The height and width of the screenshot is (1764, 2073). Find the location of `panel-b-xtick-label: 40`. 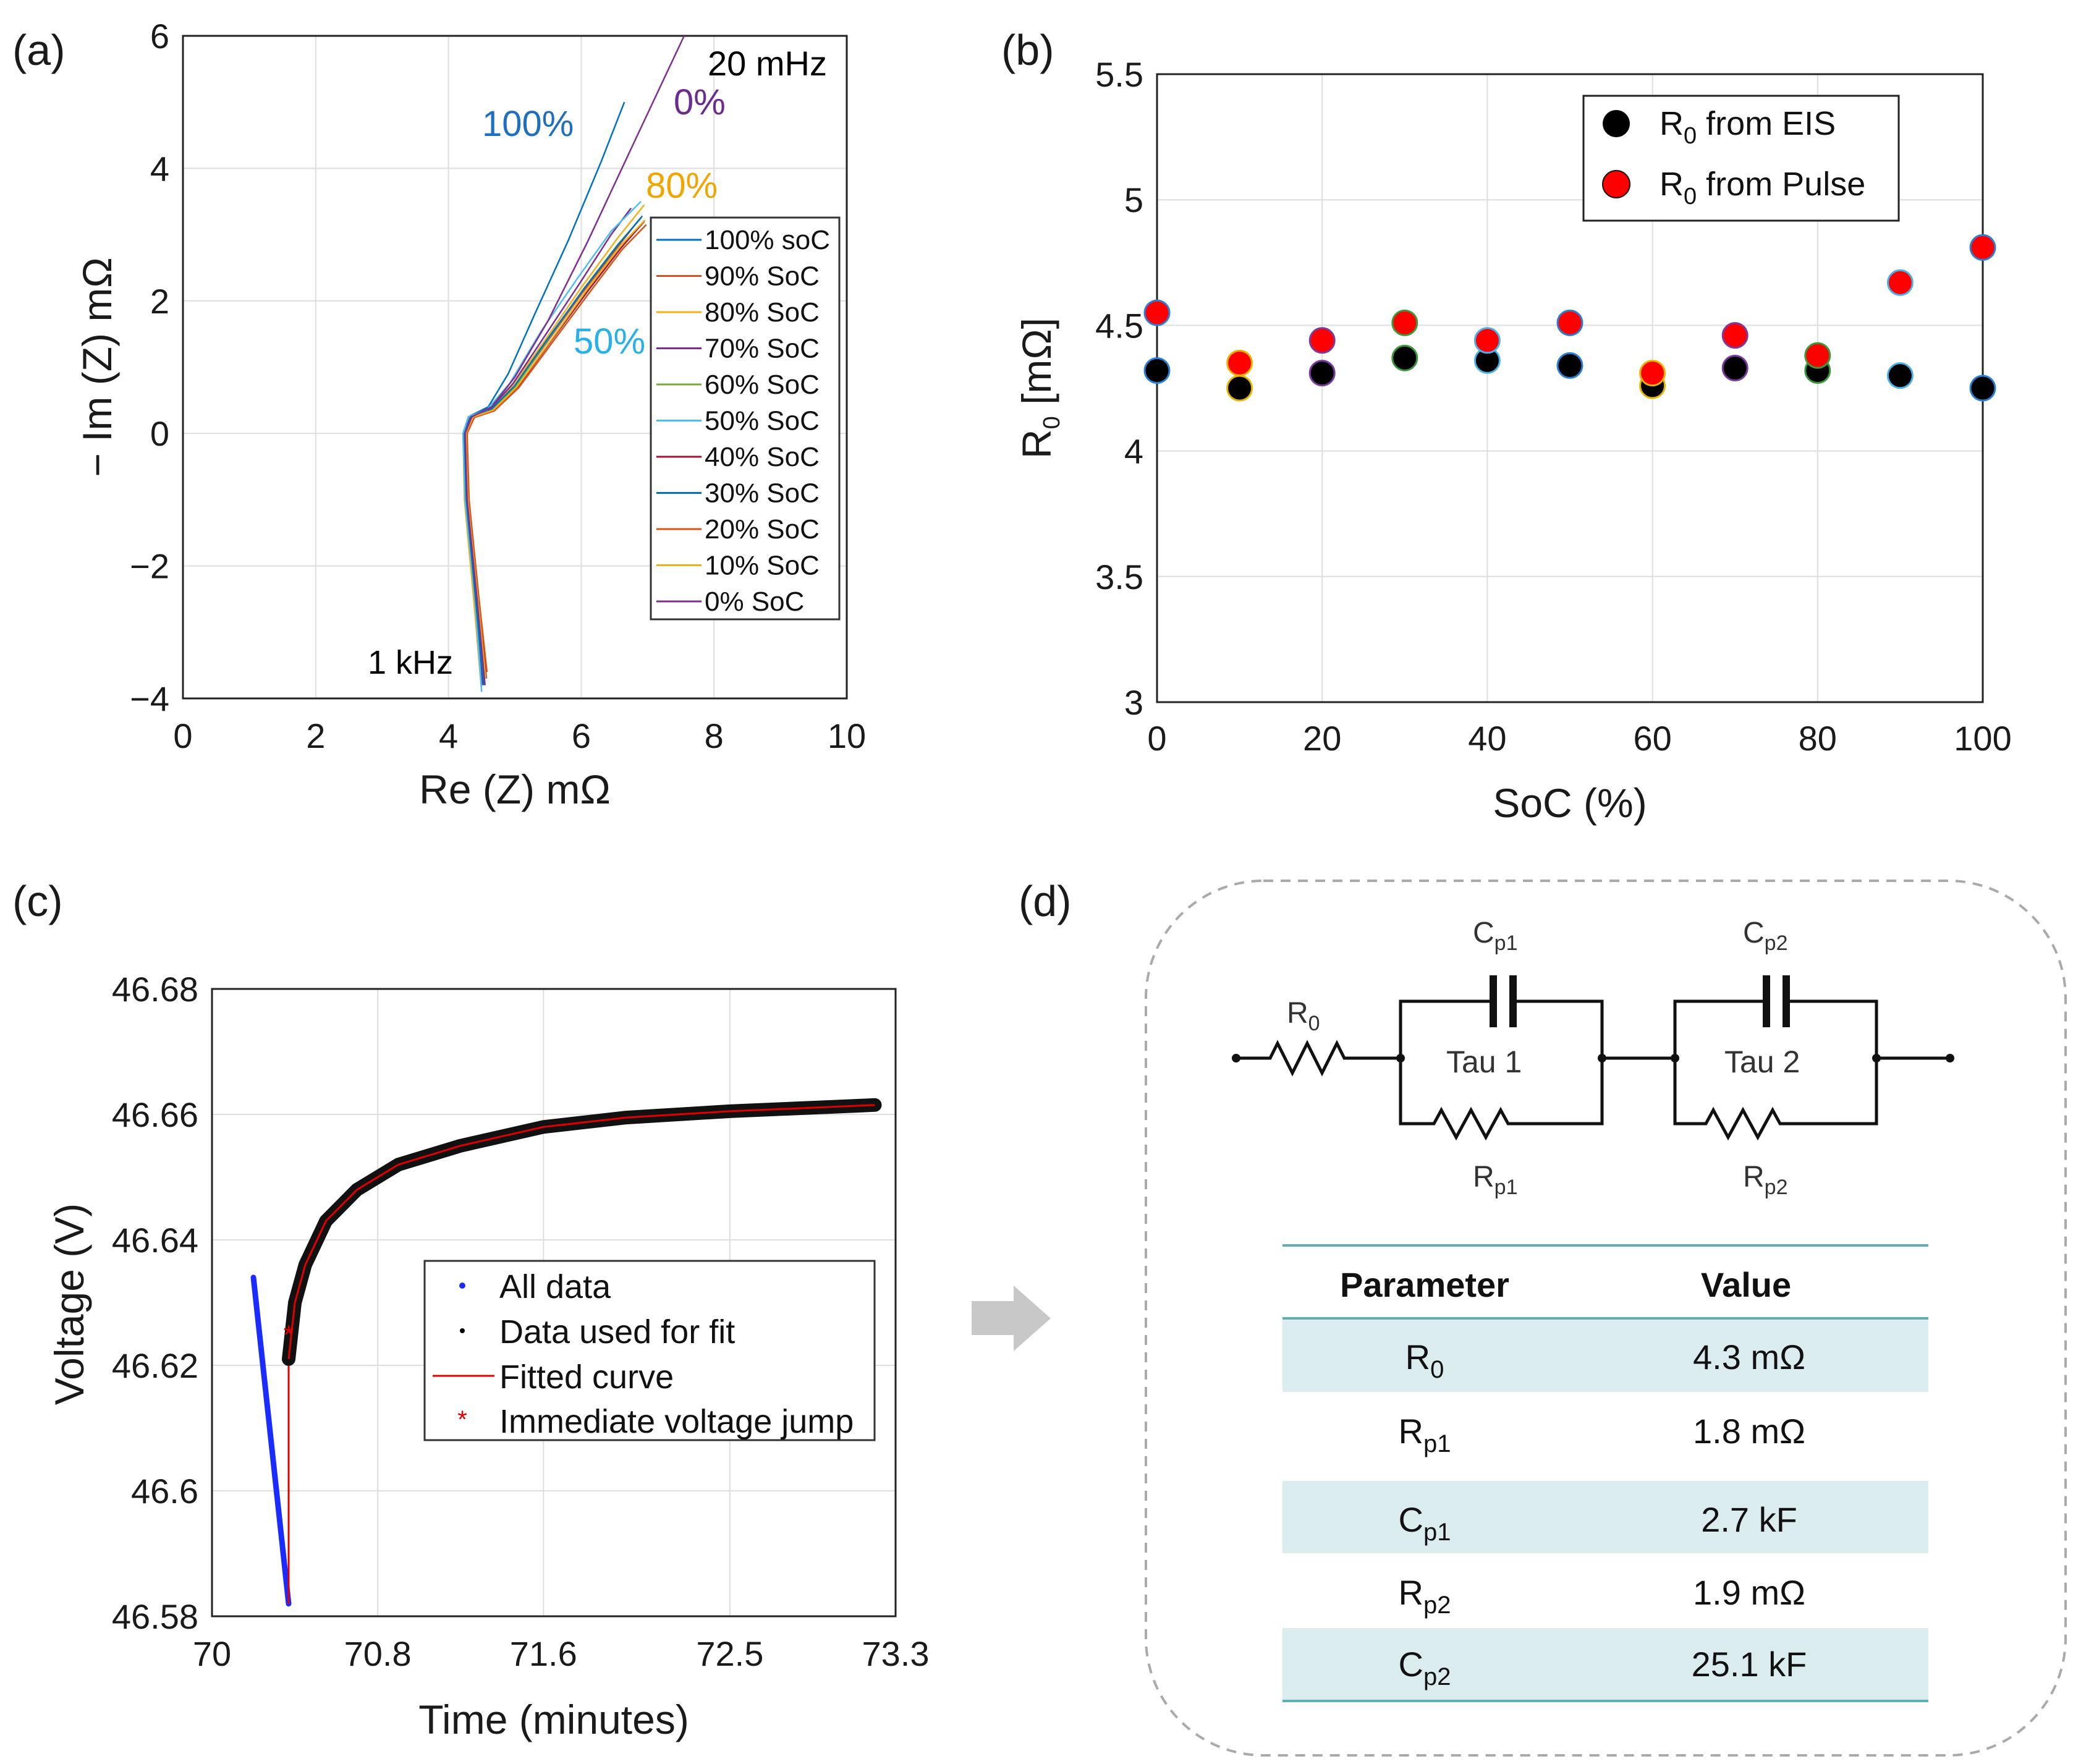

panel-b-xtick-label: 40 is located at coordinates (1487, 738).